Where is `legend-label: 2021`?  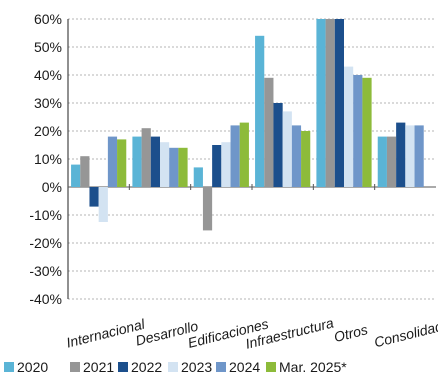 legend-label: 2021 is located at coordinates (98, 367).